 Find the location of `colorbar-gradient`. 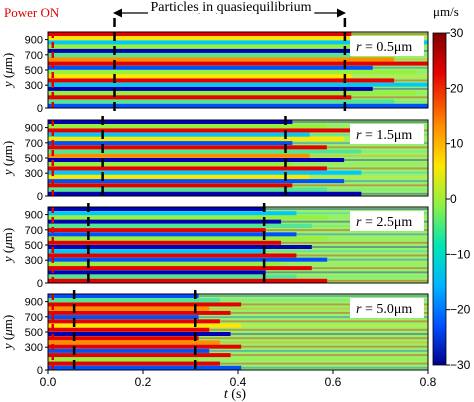

colorbar-gradient is located at coordinates (439, 199).